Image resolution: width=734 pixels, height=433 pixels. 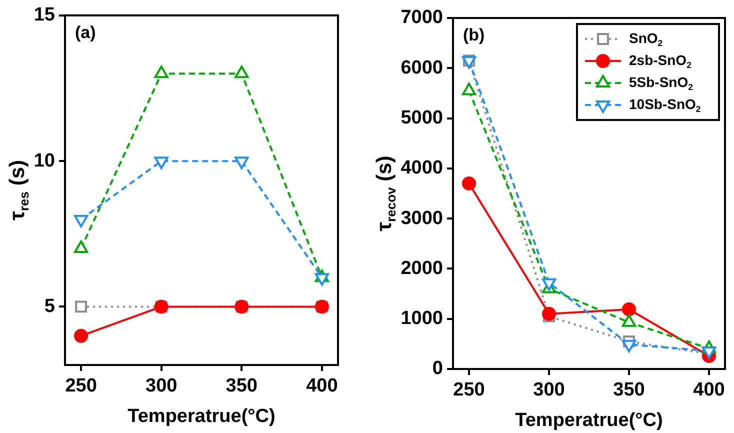 What do you see at coordinates (421, 268) in the screenshot?
I see `y-tick-label: 2000` at bounding box center [421, 268].